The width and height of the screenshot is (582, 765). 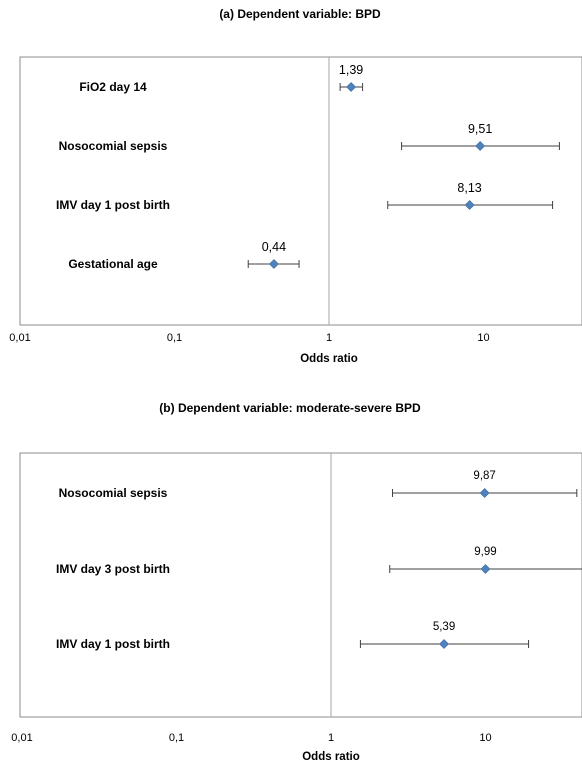 What do you see at coordinates (274, 247) in the screenshot?
I see `odds-ratio-value-label: 0,44` at bounding box center [274, 247].